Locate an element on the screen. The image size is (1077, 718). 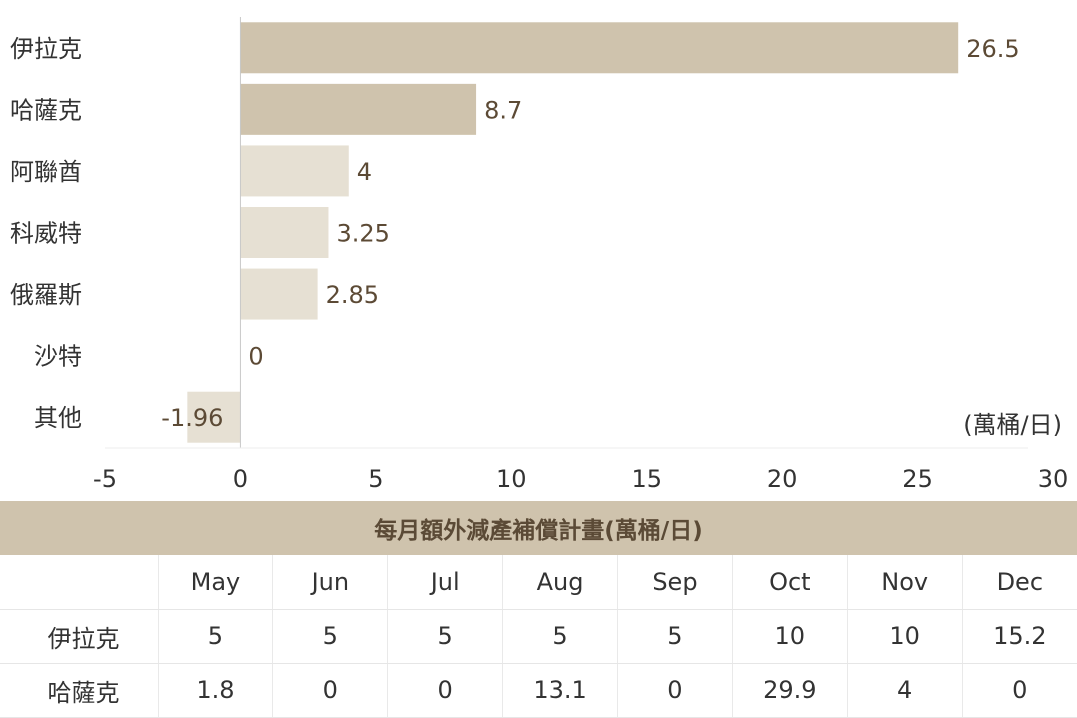
month-header: Sep is located at coordinates (675, 582).